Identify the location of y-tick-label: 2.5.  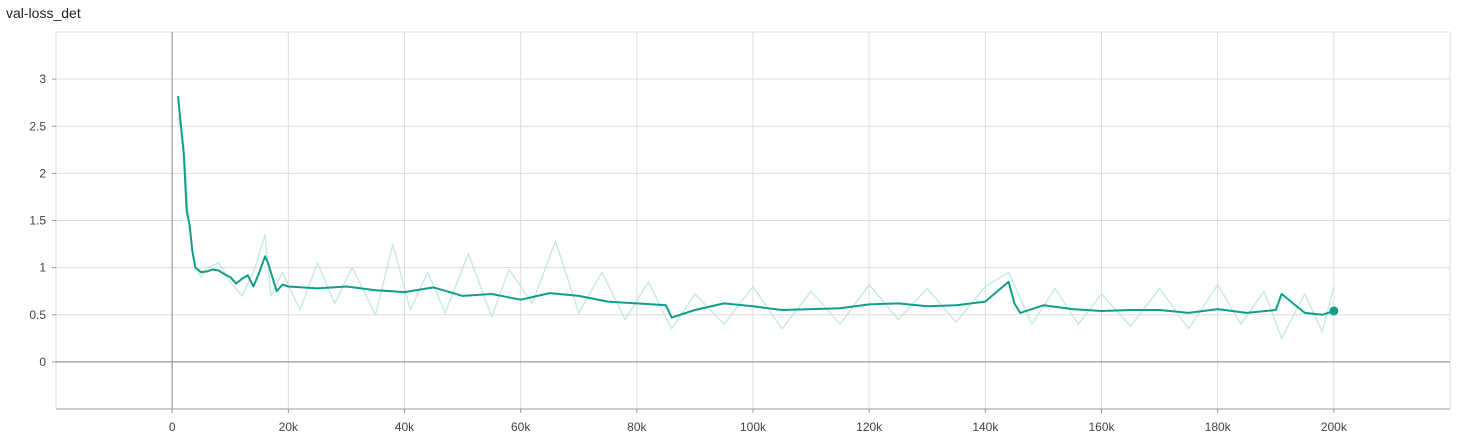
(37, 126).